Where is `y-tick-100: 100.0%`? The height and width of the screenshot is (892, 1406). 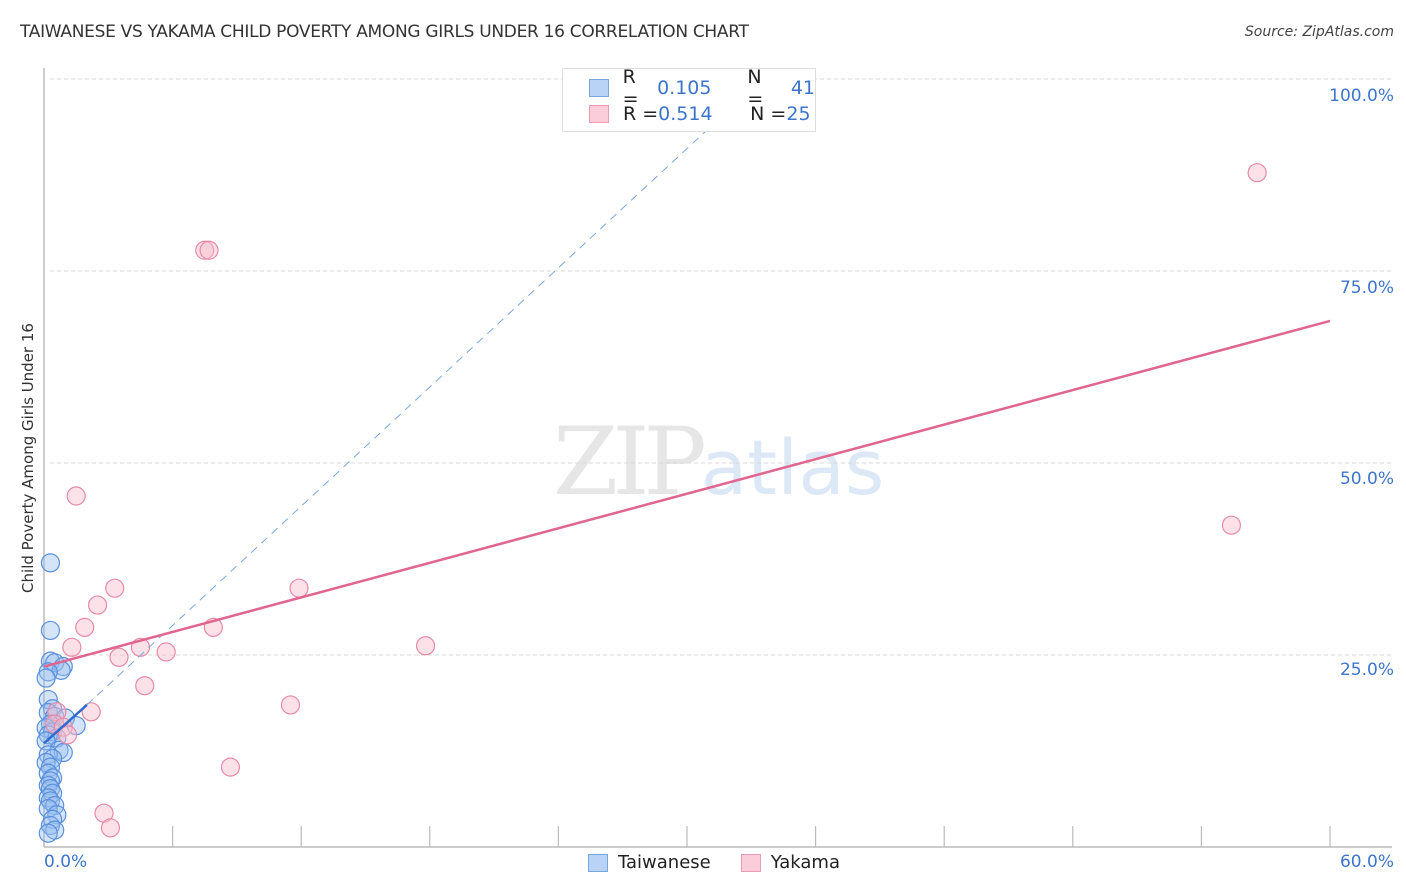 y-tick-100: 100.0% is located at coordinates (1361, 96).